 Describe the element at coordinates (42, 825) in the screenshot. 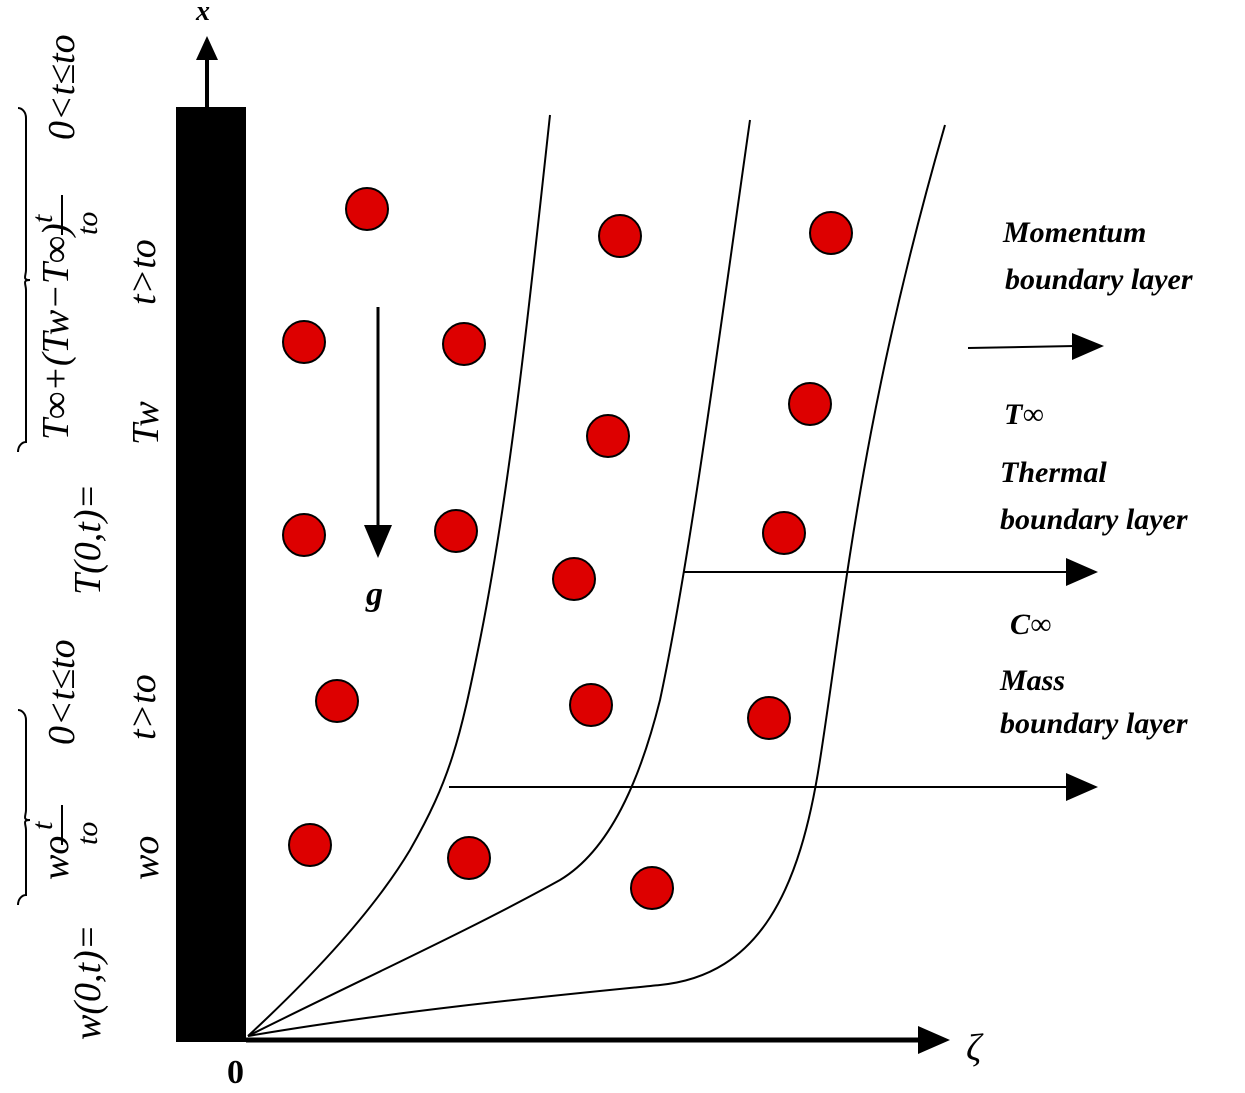

I see `velocity-bc-case1-frac-num: t` at that location.